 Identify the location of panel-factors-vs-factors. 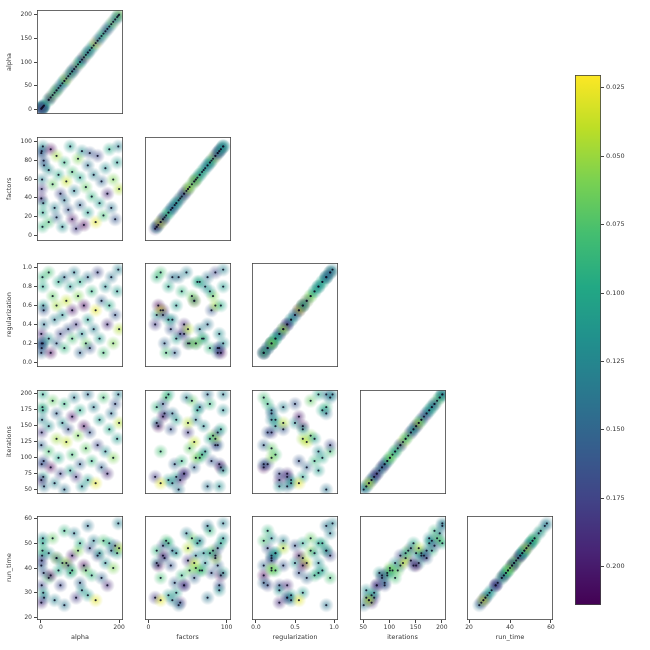
(187, 188).